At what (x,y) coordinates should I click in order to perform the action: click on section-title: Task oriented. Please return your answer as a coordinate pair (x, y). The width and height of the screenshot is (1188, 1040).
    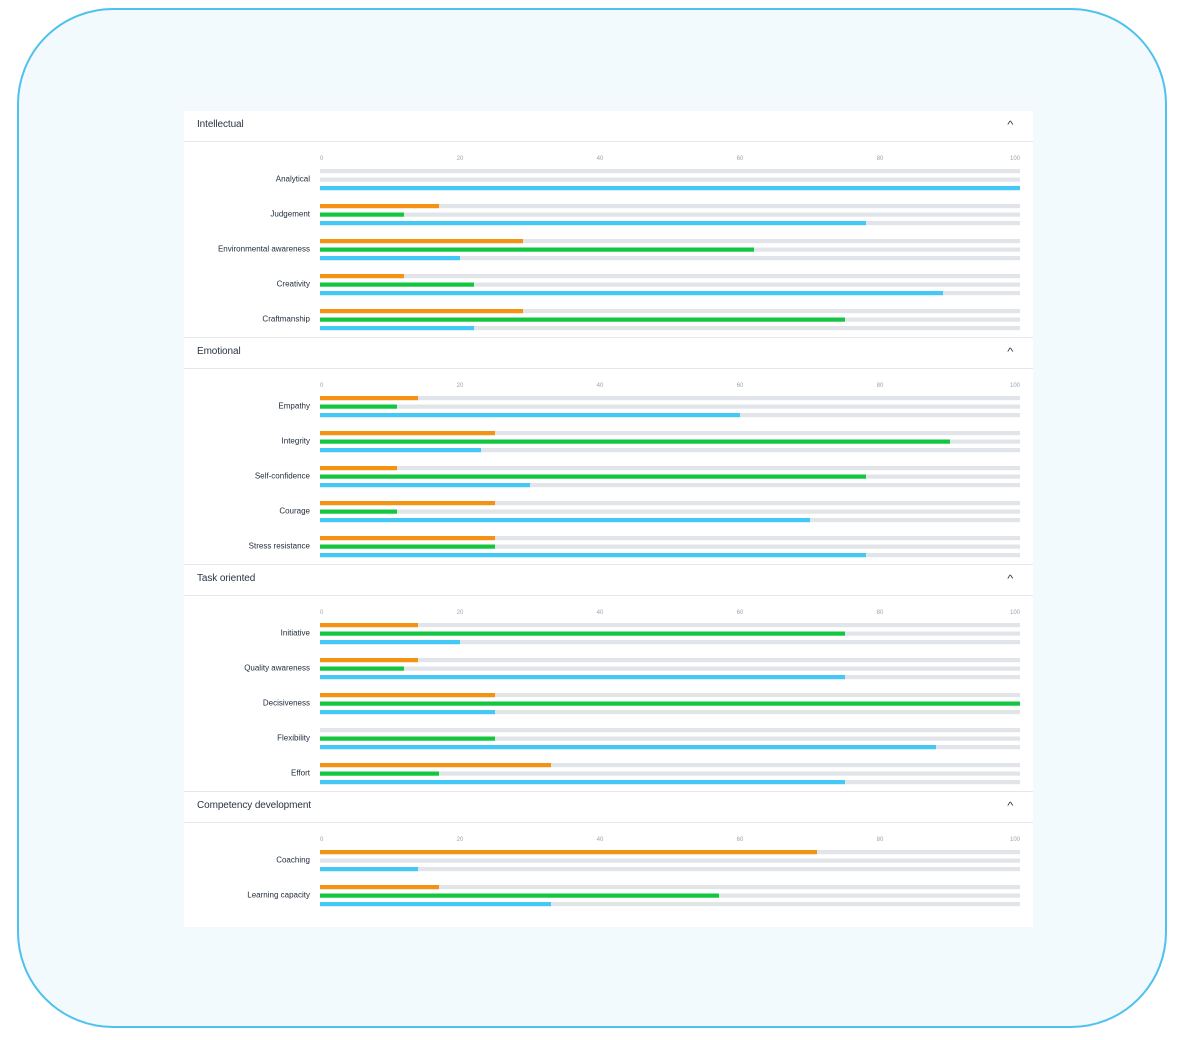
    Looking at the image, I should click on (226, 578).